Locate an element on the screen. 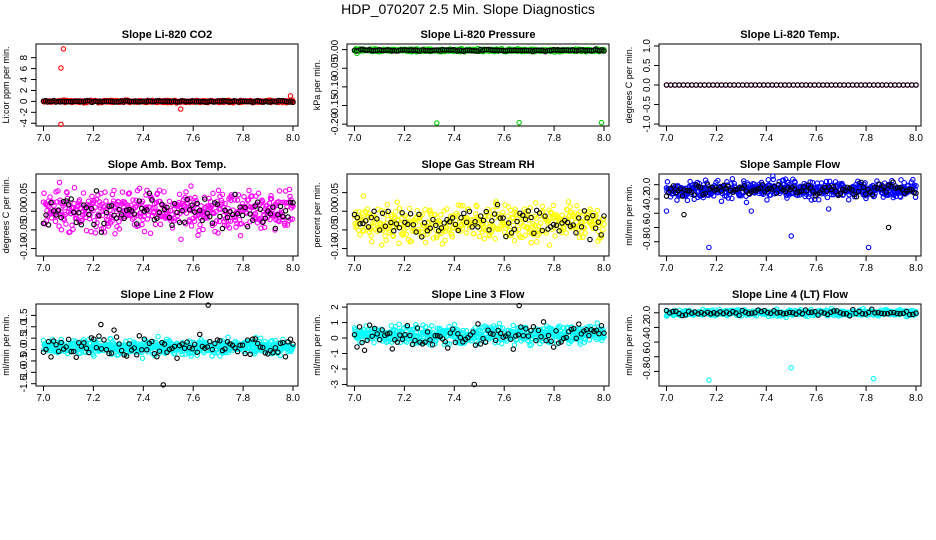 This screenshot has width=936, height=540. y-tick-label: 2 is located at coordinates (24, 90).